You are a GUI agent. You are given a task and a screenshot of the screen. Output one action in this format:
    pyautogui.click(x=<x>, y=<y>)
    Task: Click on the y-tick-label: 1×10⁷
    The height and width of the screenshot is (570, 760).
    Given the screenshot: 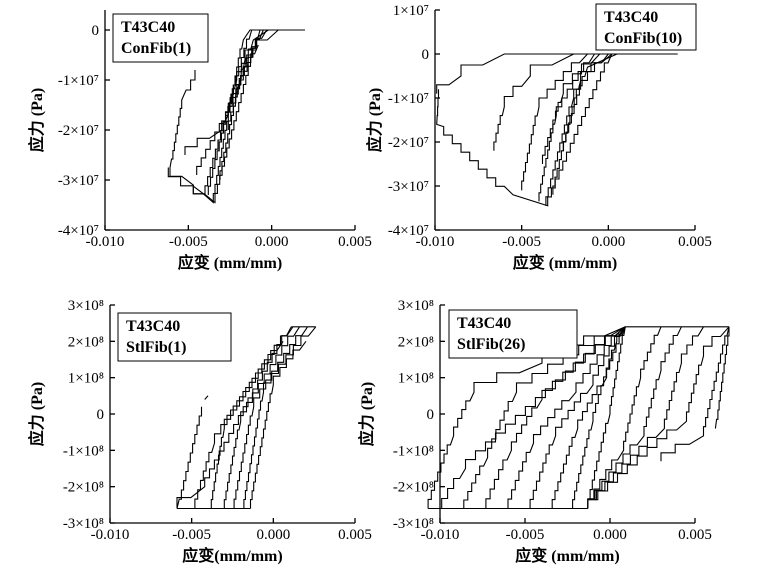 What is the action you would take?
    pyautogui.click(x=411, y=11)
    